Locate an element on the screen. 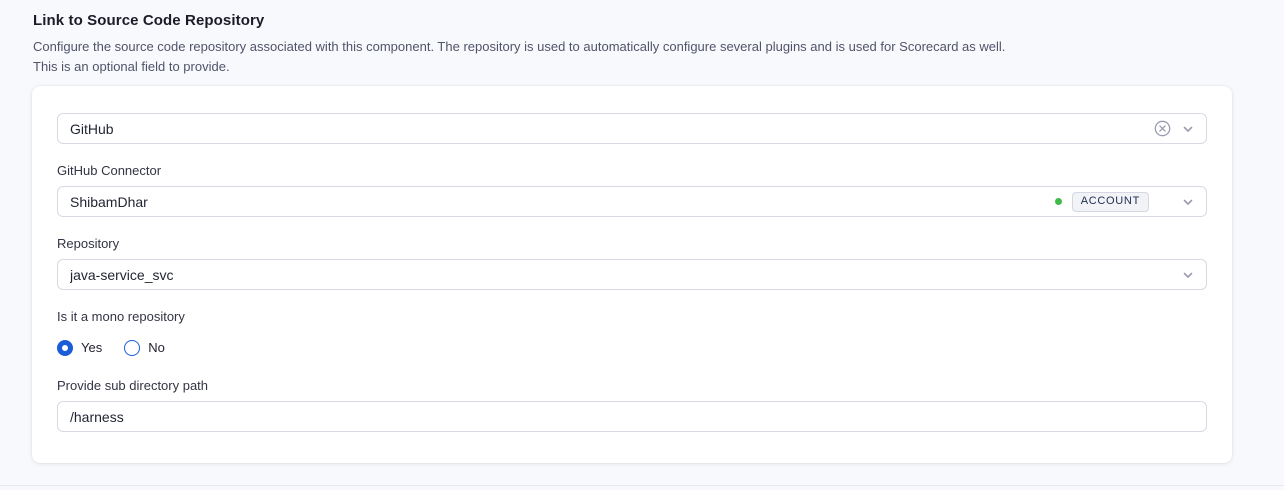  clear-selection-icon is located at coordinates (1162, 128).